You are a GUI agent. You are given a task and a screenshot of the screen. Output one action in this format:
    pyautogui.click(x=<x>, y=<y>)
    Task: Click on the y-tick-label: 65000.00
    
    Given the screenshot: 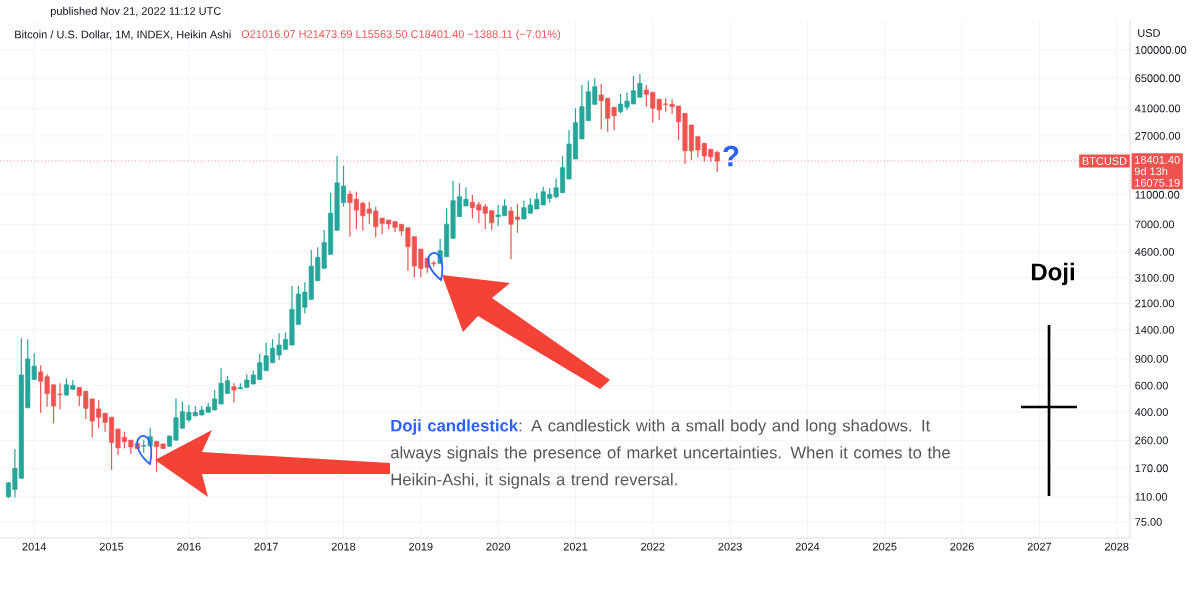 What is the action you would take?
    pyautogui.click(x=1158, y=78)
    